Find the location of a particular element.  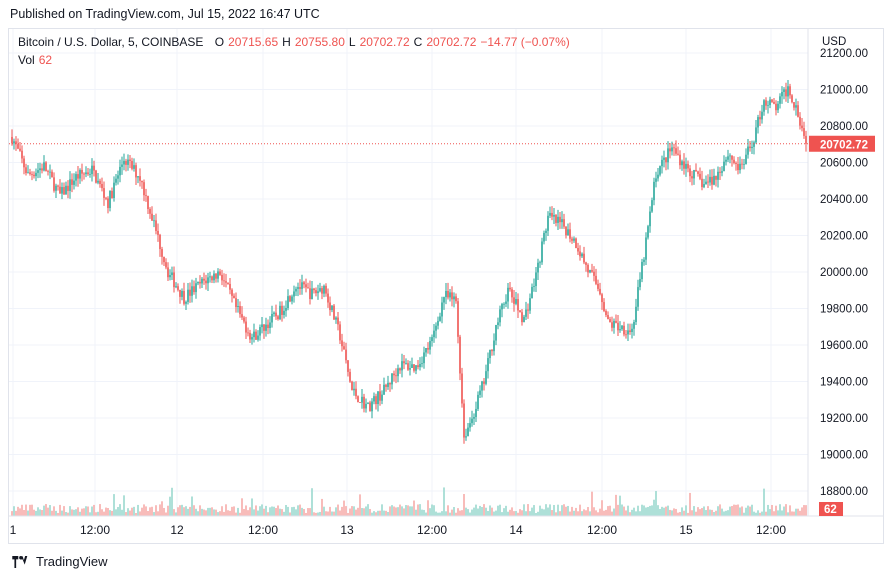

volume-value: 62 is located at coordinates (45, 60).